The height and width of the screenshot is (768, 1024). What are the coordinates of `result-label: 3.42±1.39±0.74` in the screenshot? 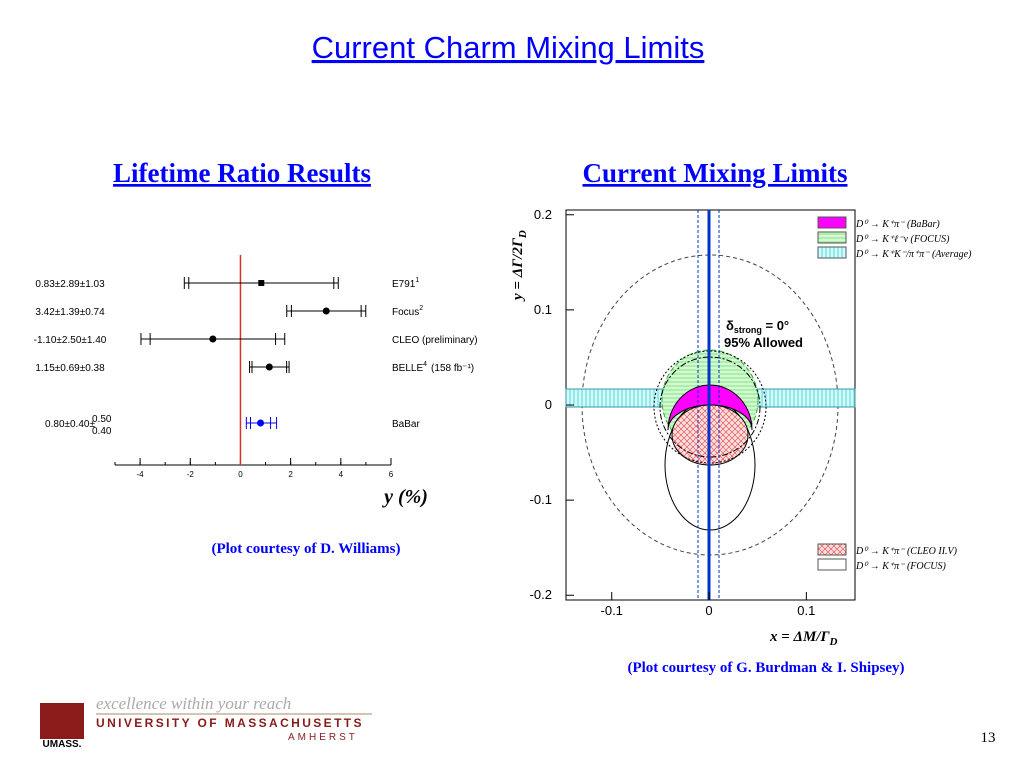 It's located at (70, 312).